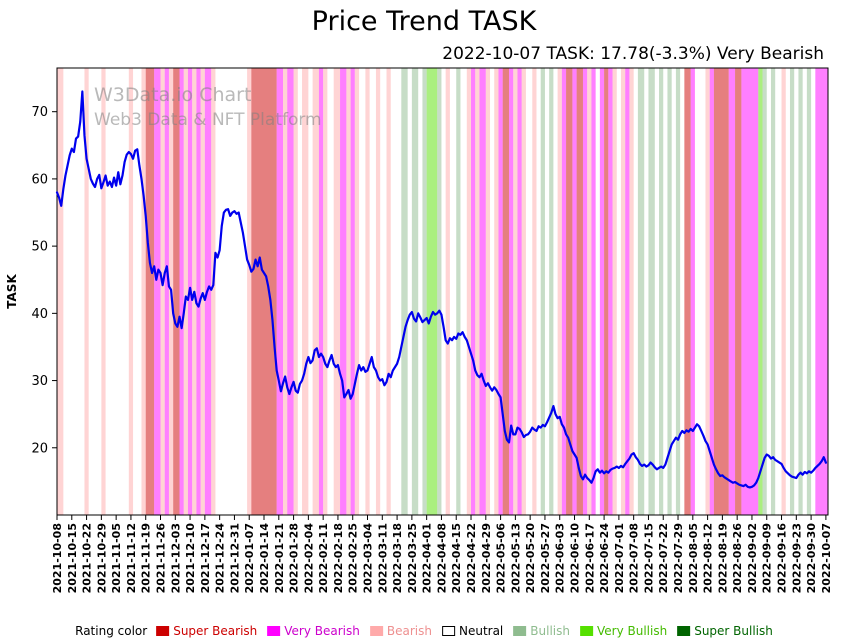 Image resolution: width=848 pixels, height=641 pixels. What do you see at coordinates (323, 558) in the screenshot?
I see `x-tick-label: 2022-02-11` at bounding box center [323, 558].